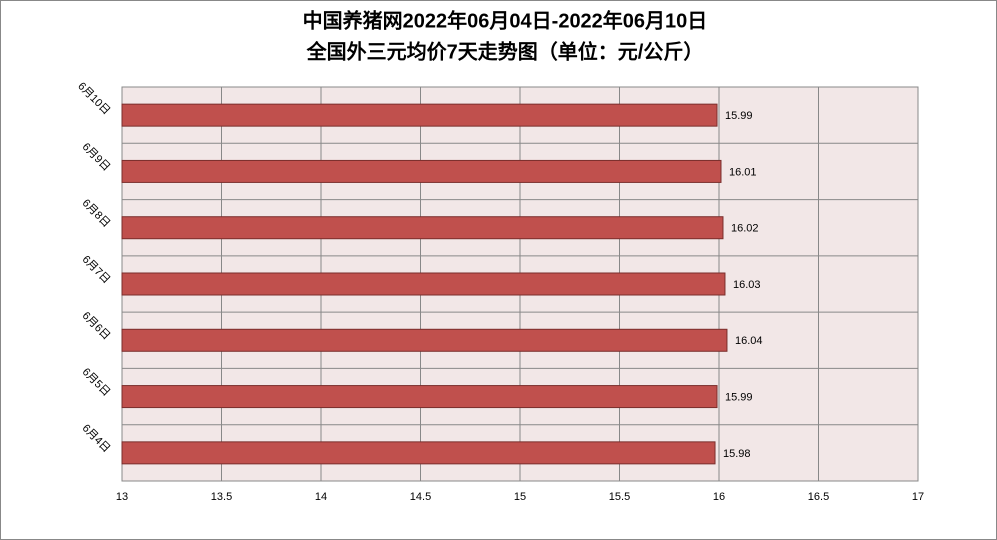 Image resolution: width=997 pixels, height=540 pixels. Describe the element at coordinates (745, 229) in the screenshot. I see `value-label: 16.02` at that location.